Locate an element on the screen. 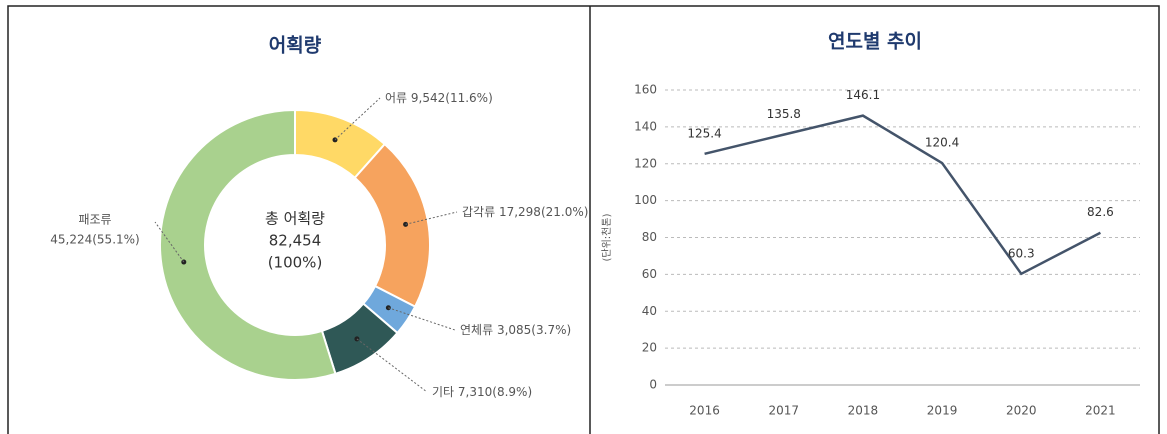 The image size is (1167, 434). slice-label: 45,224(55.1%) is located at coordinates (94, 240).